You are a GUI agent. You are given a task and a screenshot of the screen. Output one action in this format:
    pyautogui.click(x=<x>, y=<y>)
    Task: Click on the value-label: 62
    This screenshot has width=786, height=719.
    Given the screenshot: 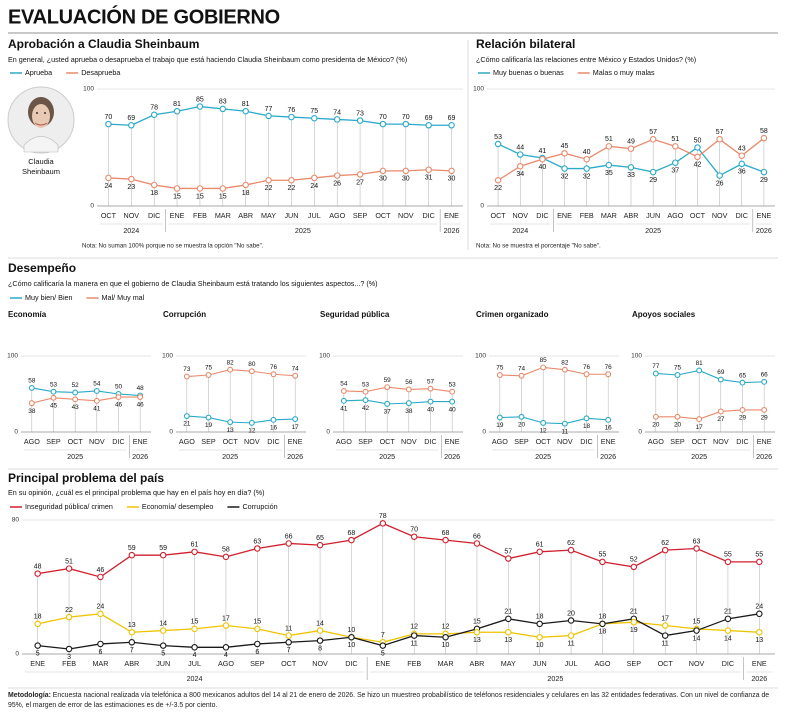 What is the action you would take?
    pyautogui.click(x=571, y=543)
    